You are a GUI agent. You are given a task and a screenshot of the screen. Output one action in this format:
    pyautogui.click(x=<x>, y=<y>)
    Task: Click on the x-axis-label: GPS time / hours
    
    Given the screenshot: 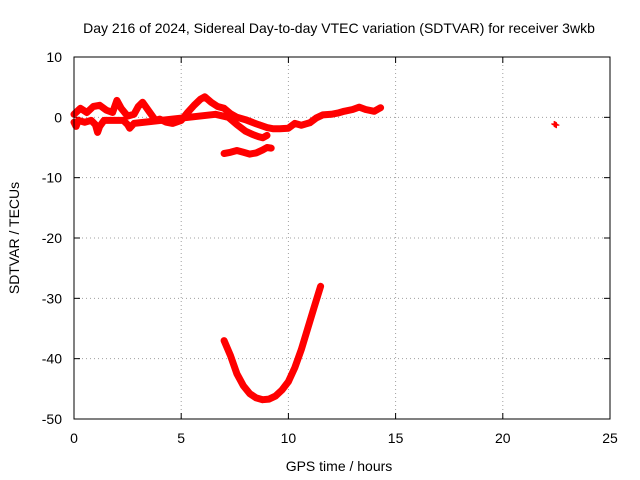 What is the action you would take?
    pyautogui.click(x=339, y=466)
    